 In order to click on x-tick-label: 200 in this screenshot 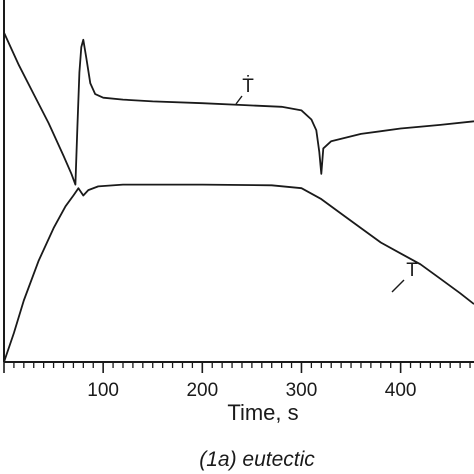, I will do `click(202, 390)`.